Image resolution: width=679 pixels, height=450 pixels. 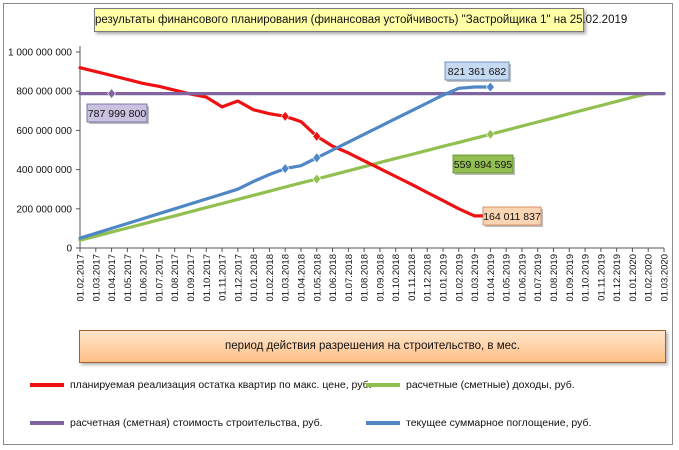 I want to click on legend-swatch-blue, so click(x=383, y=423).